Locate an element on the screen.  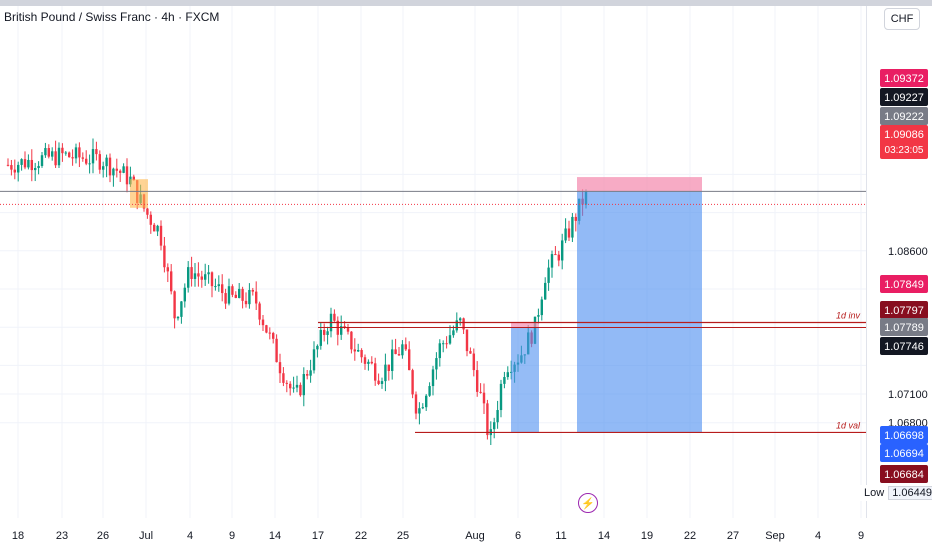
price-label-text: 1.07797 is located at coordinates (904, 311).